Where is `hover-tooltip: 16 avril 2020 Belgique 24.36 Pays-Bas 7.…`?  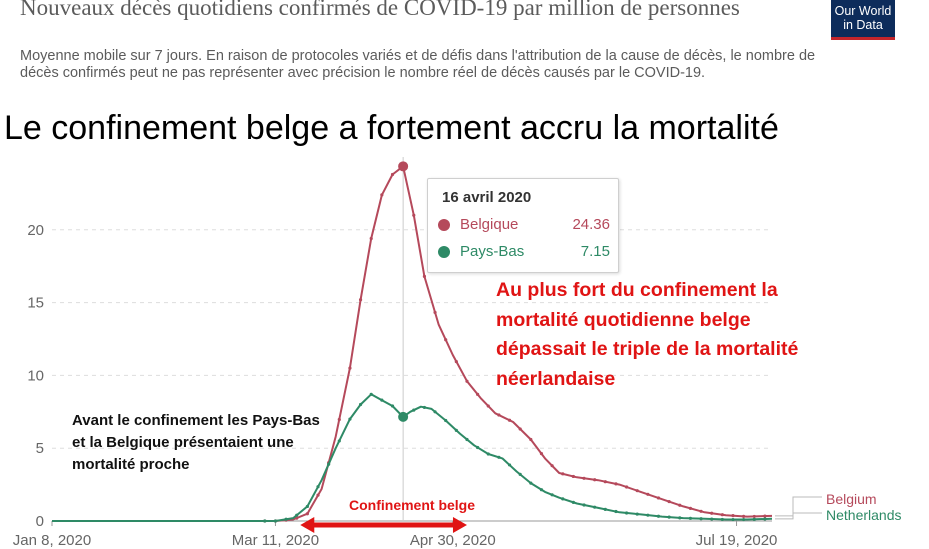 hover-tooltip: 16 avril 2020 Belgique 24.36 Pays-Bas 7.… is located at coordinates (523, 225).